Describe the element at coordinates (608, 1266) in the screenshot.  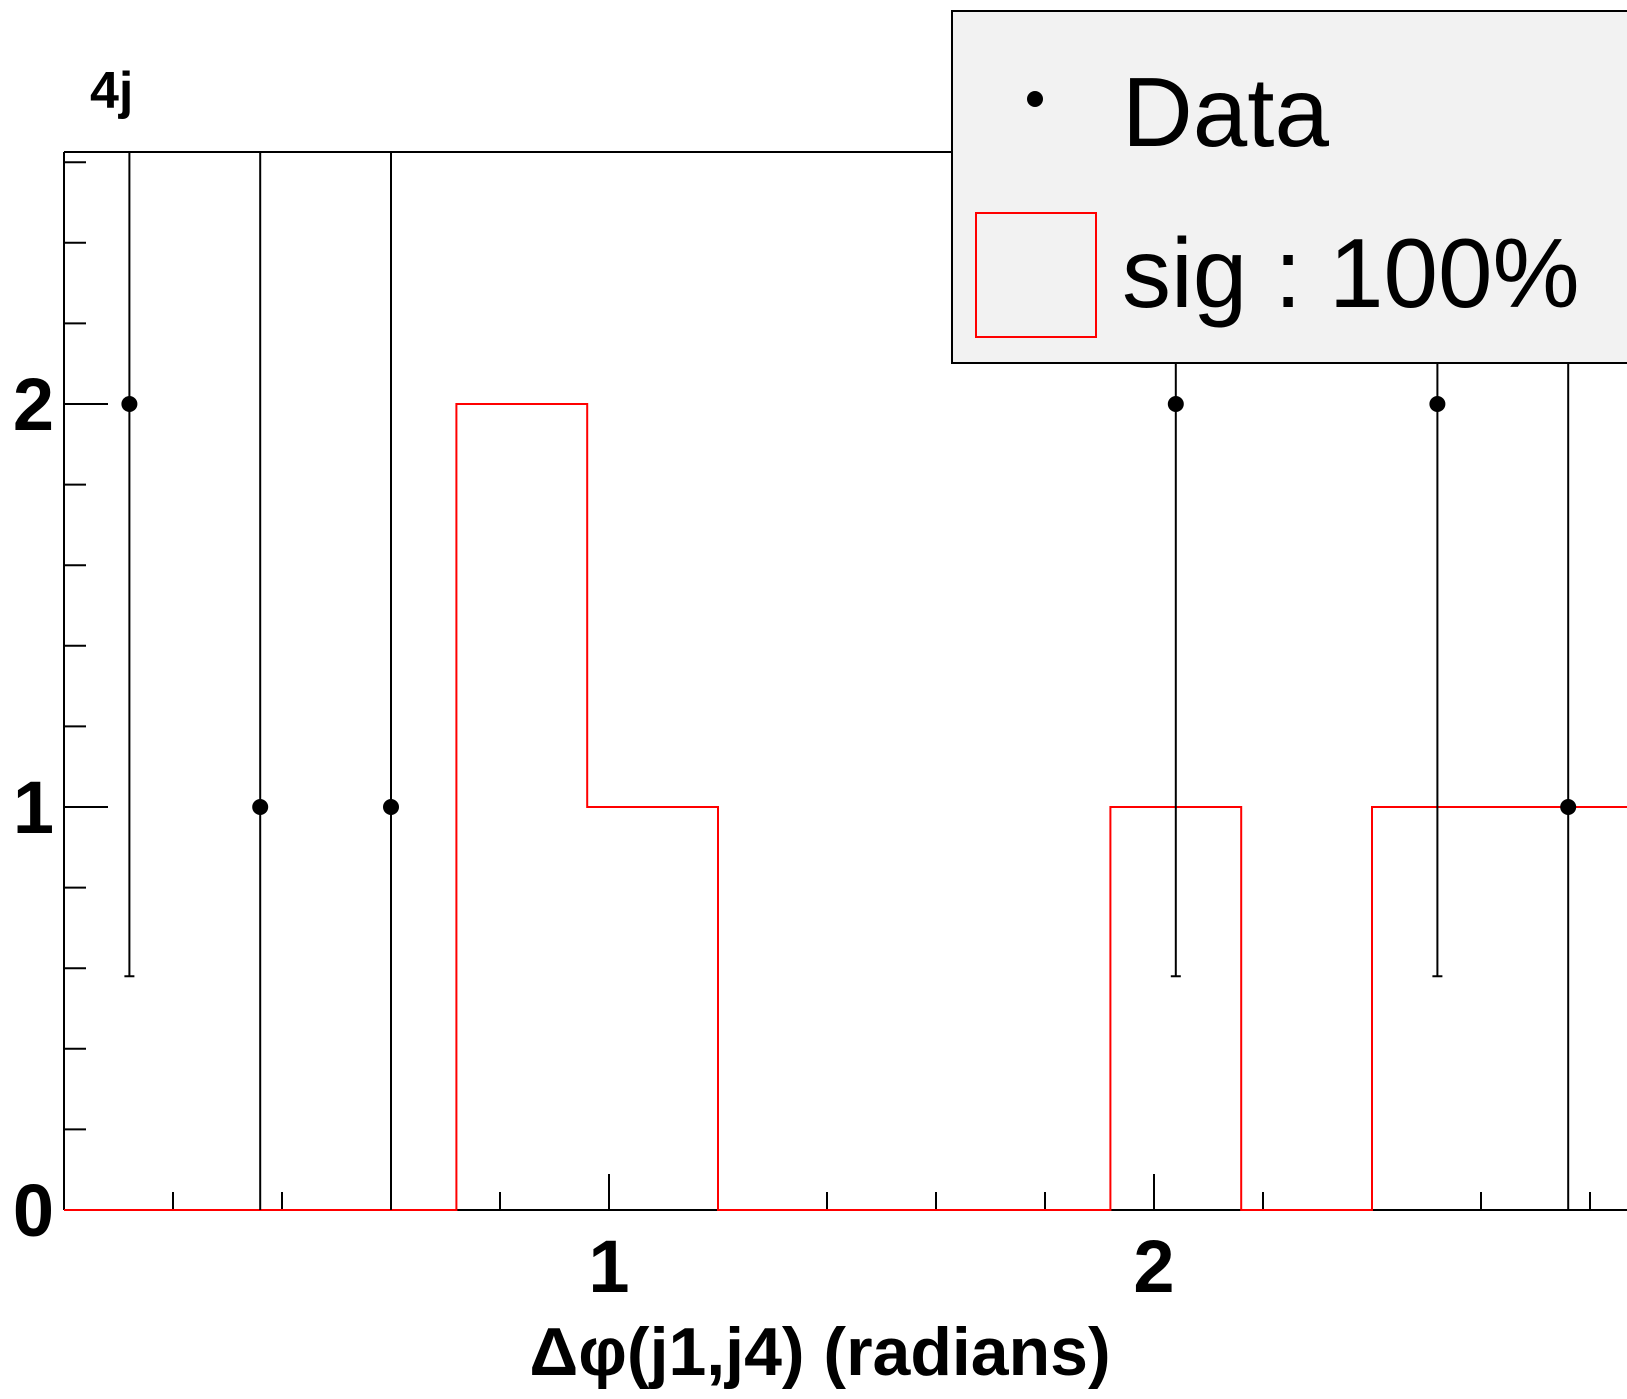
I see `x-tick-label: 1` at that location.